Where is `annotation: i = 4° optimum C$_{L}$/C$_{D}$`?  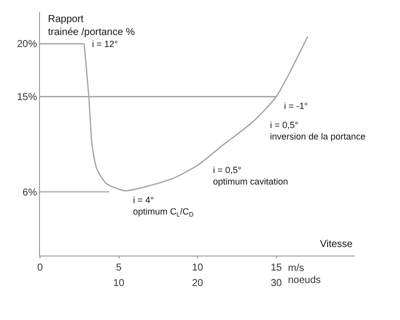
annotation: i = 4° optimum C$_{L}$/C$_{D}$ is located at coordinates (163, 207).